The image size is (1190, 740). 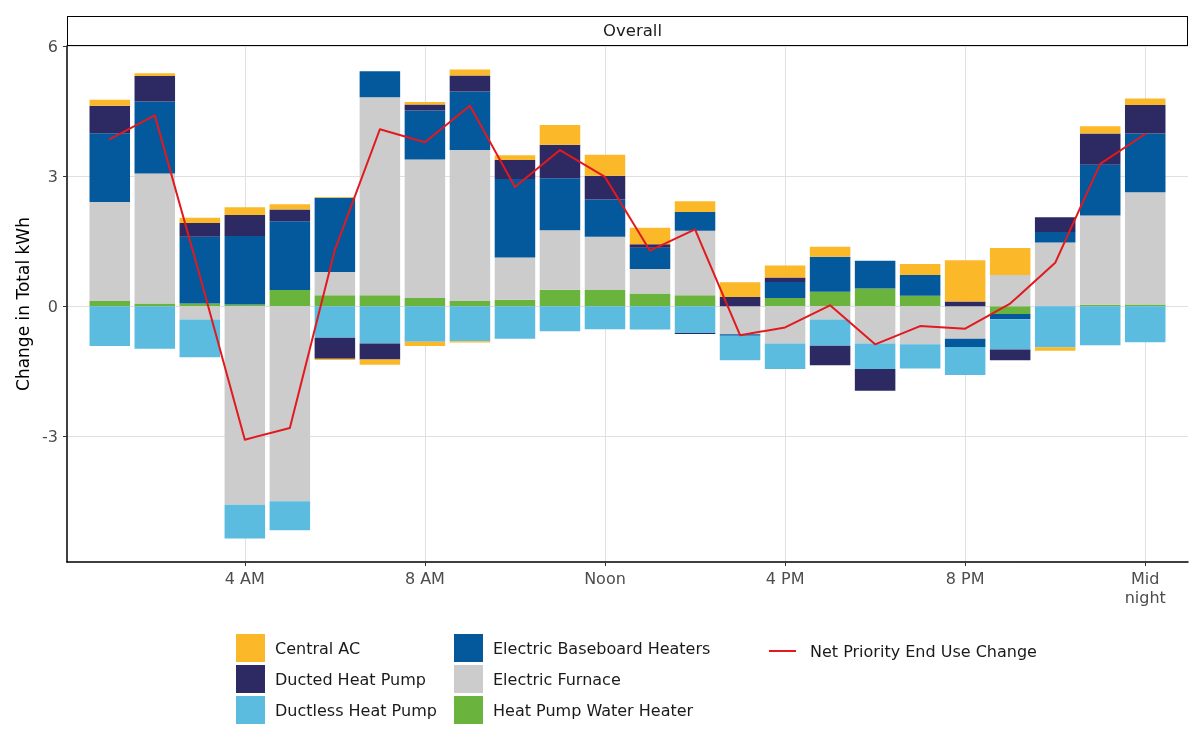 I want to click on chart-title: Overall, so click(x=632, y=30).